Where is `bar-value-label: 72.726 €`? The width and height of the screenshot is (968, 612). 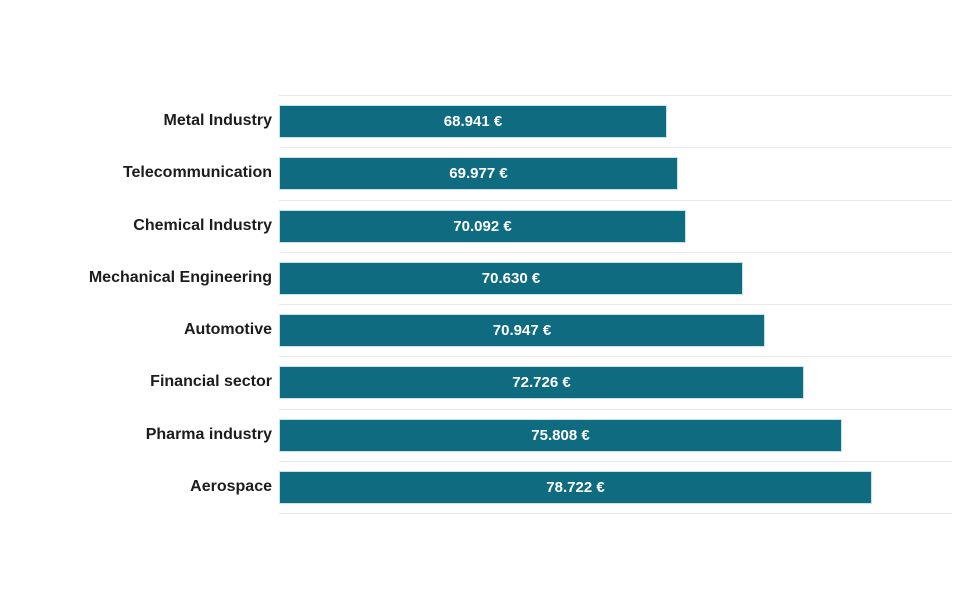 bar-value-label: 72.726 € is located at coordinates (541, 383).